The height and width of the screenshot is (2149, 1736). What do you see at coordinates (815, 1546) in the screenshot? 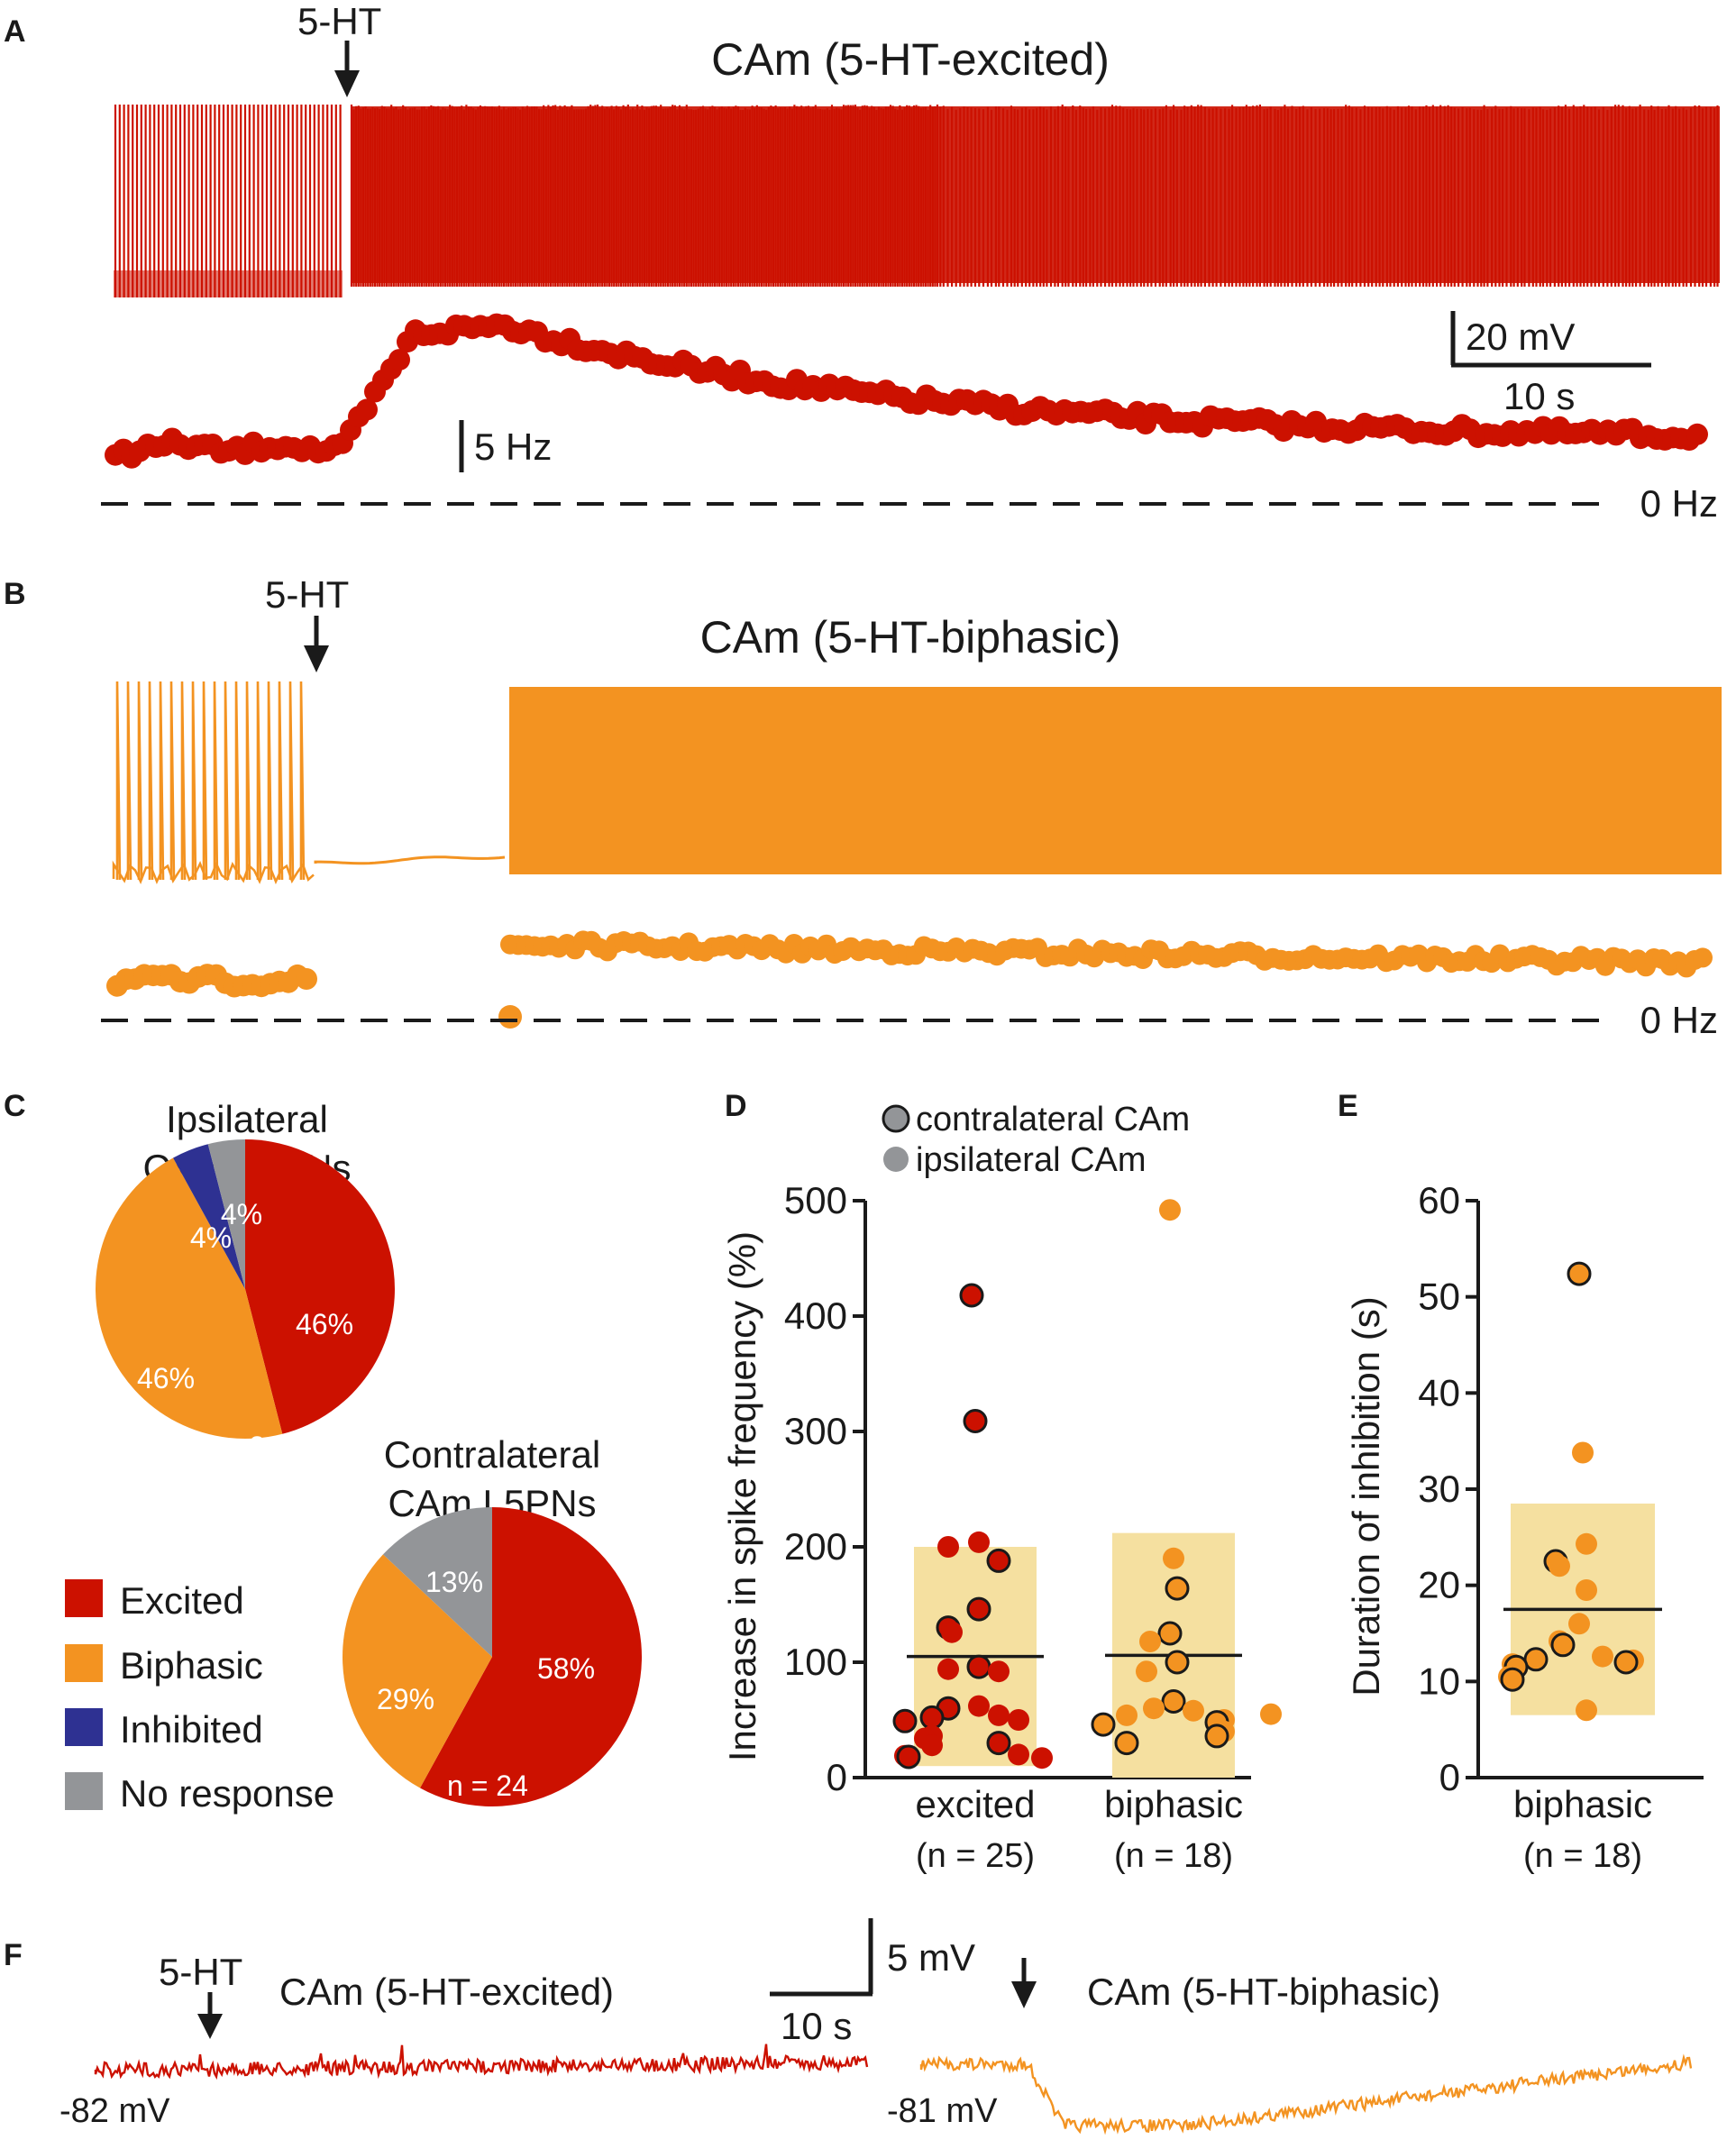
I see `panel-d-tick-label: 200` at bounding box center [815, 1546].